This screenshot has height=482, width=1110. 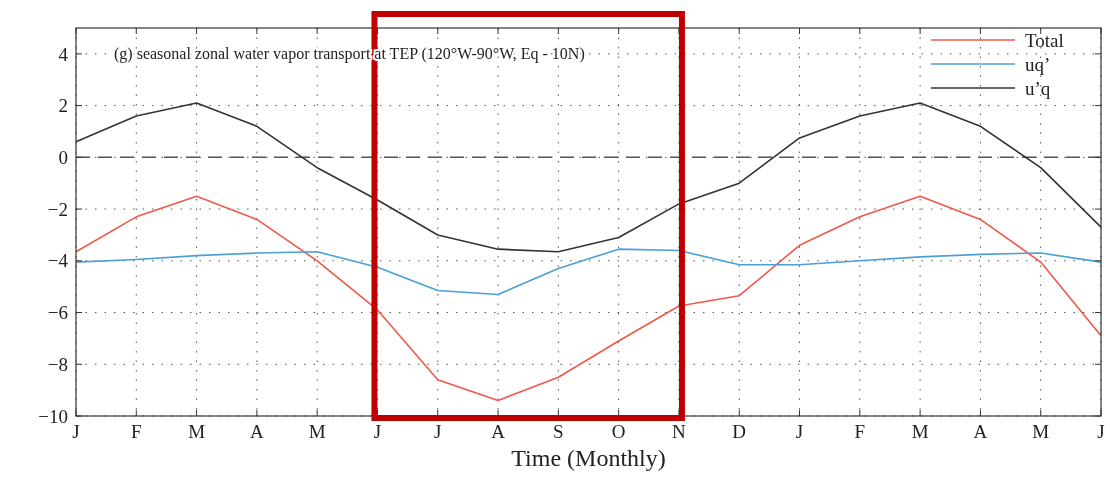 I want to click on legend-label: u’q, so click(x=1038, y=88).